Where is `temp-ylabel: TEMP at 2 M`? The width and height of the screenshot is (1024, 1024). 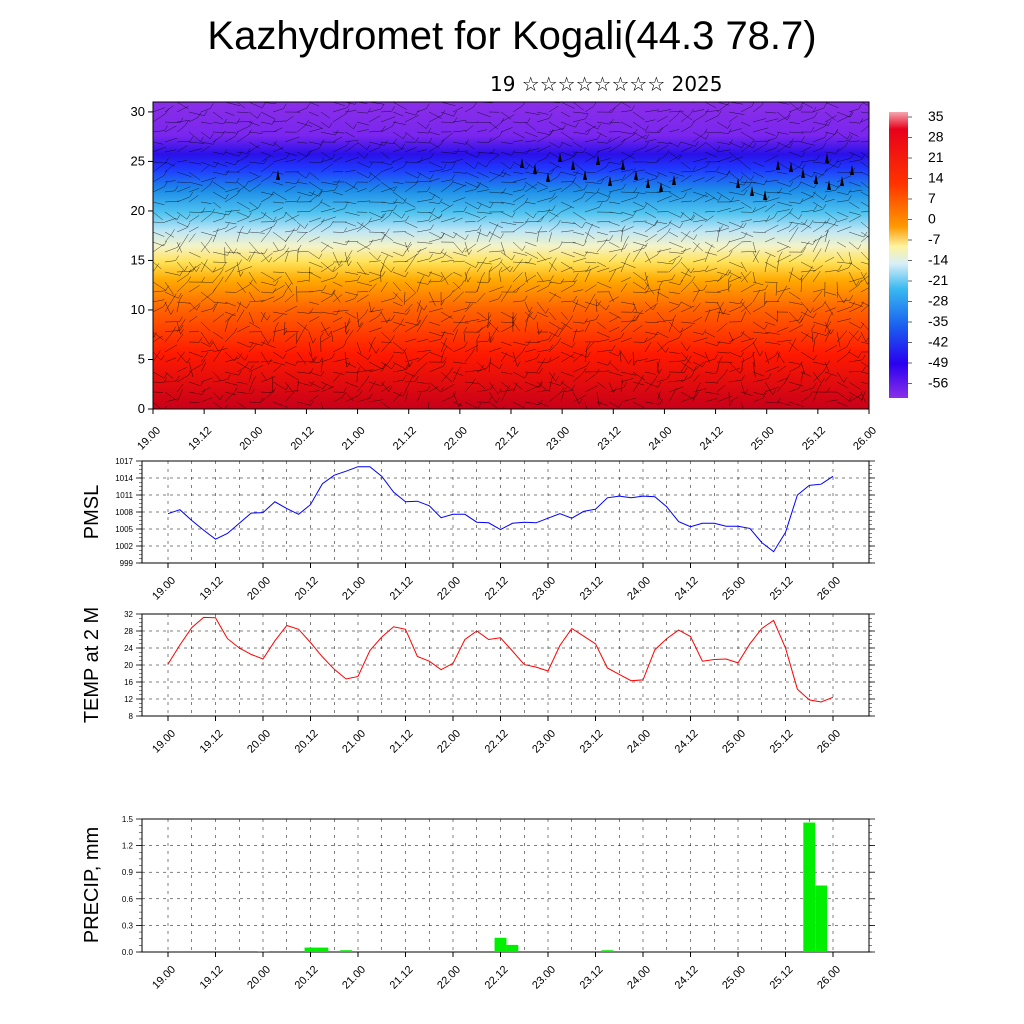 temp-ylabel: TEMP at 2 M is located at coordinates (92, 665).